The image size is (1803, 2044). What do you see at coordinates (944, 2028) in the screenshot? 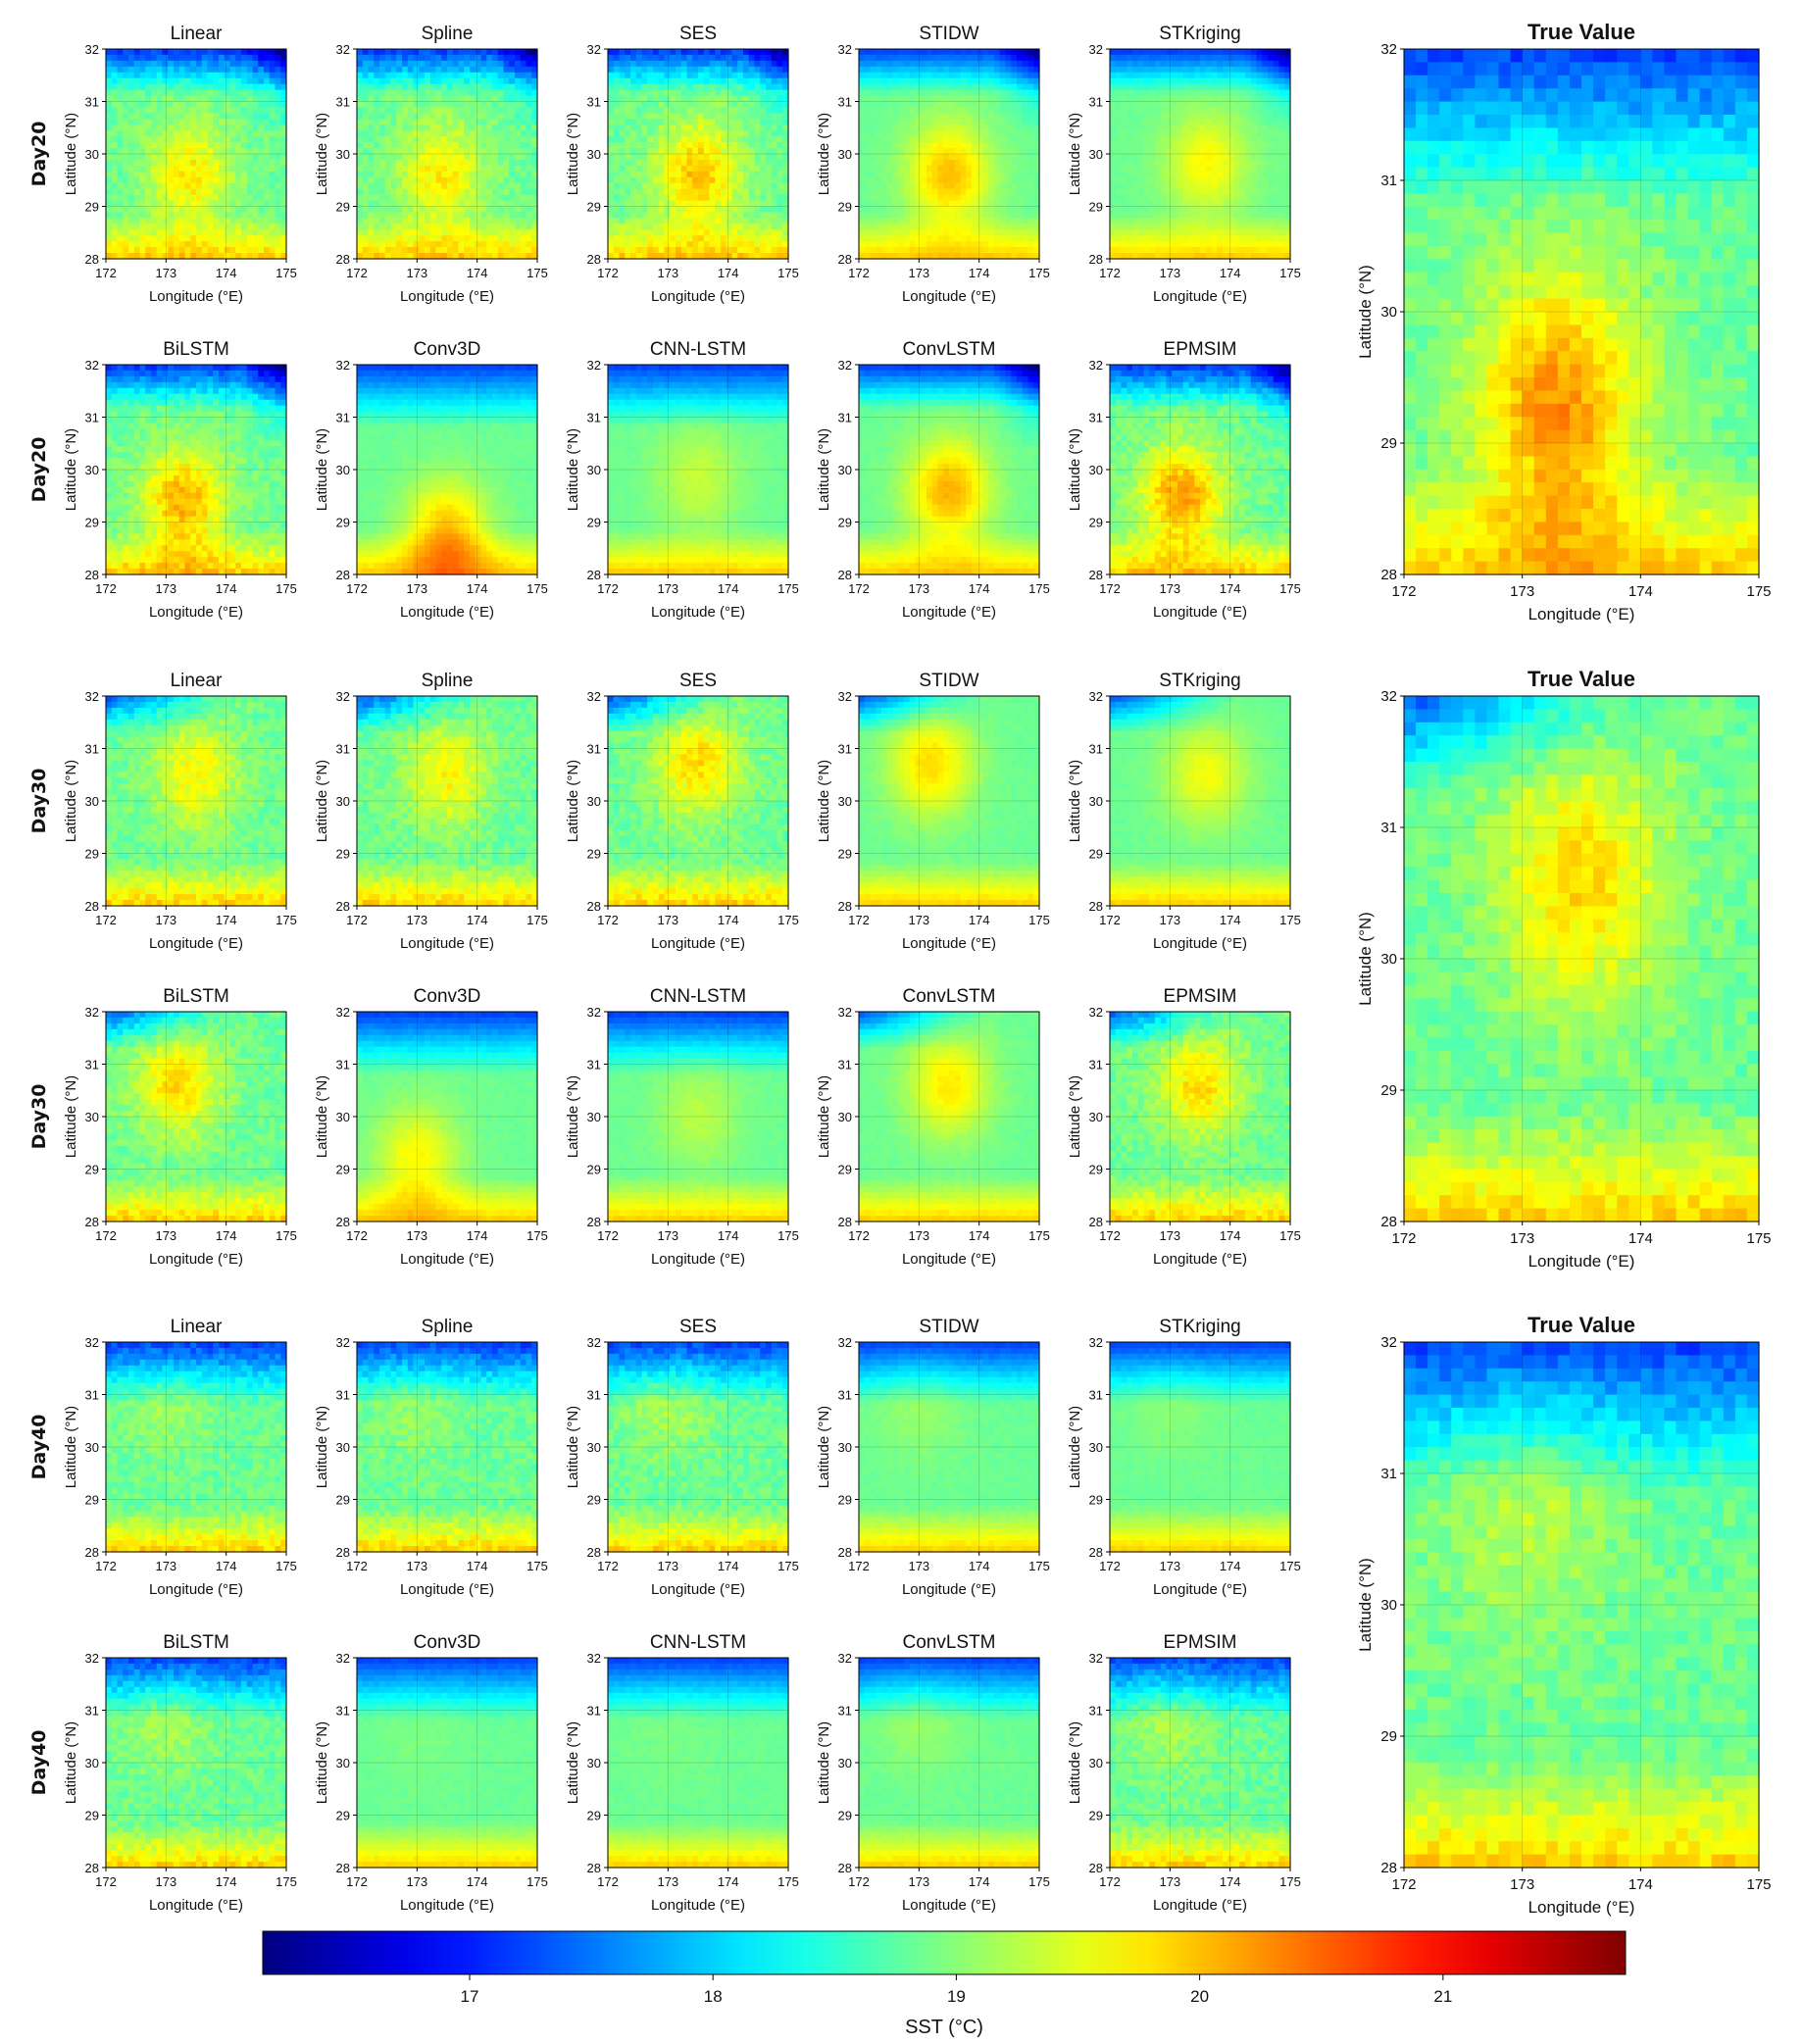
I see `colorbar-label: SST (°C)` at bounding box center [944, 2028].